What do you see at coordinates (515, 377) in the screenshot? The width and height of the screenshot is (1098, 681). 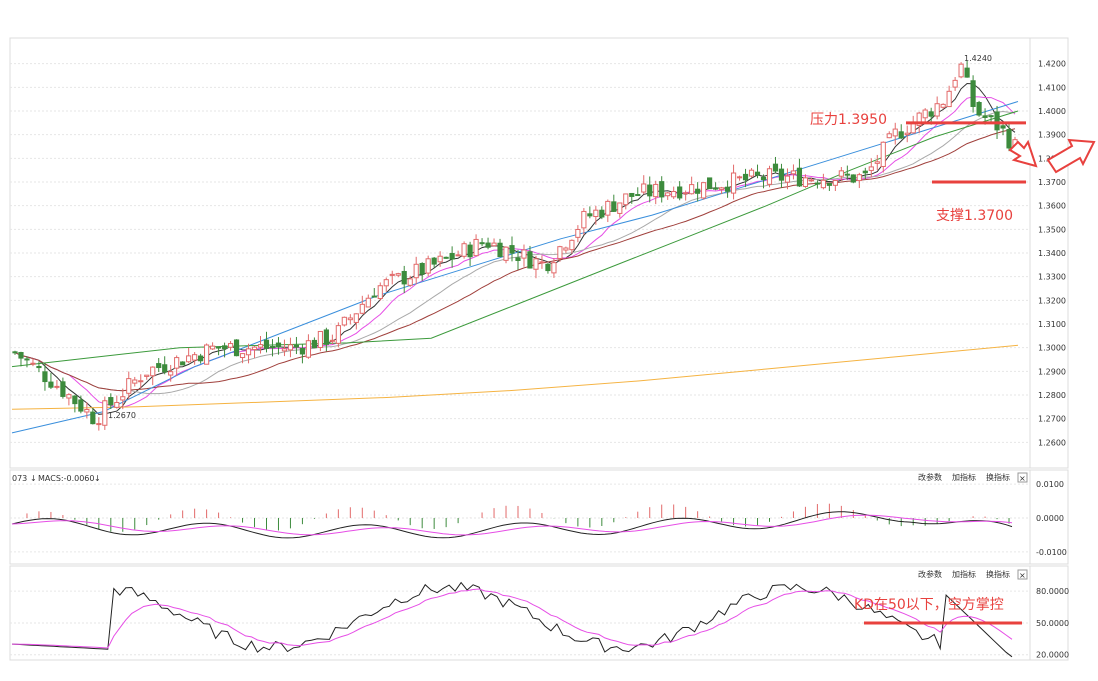 I see `ma250-line` at bounding box center [515, 377].